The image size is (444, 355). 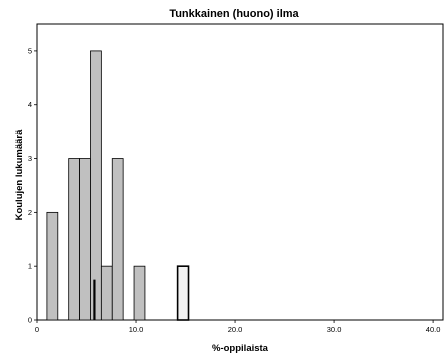 What do you see at coordinates (235, 329) in the screenshot?
I see `x-tick-label-2: 20.0` at bounding box center [235, 329].